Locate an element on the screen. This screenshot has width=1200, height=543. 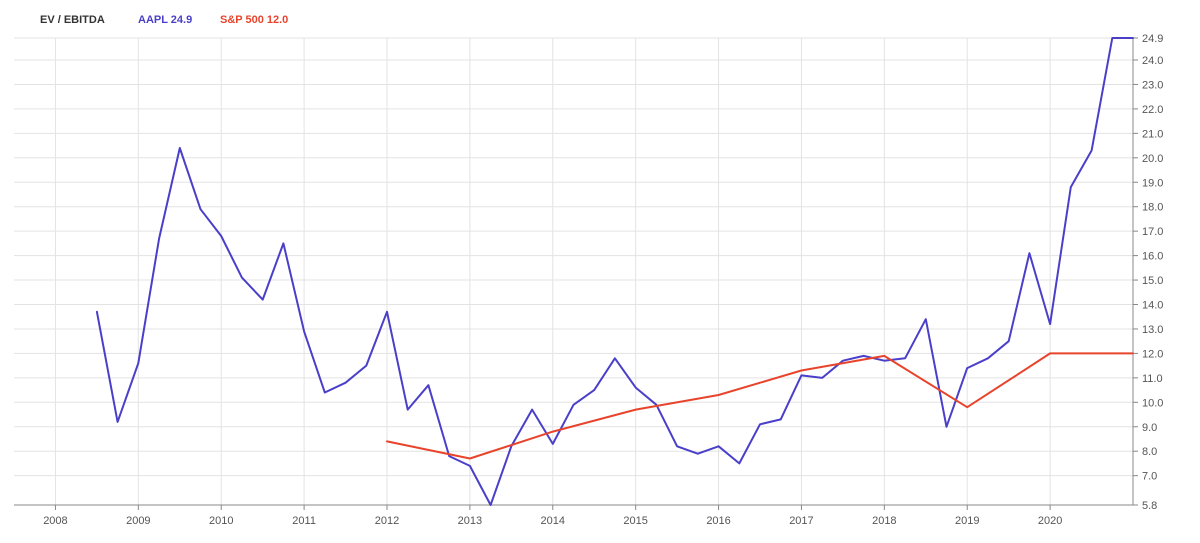
x-tick-label: 2010 is located at coordinates (221, 521).